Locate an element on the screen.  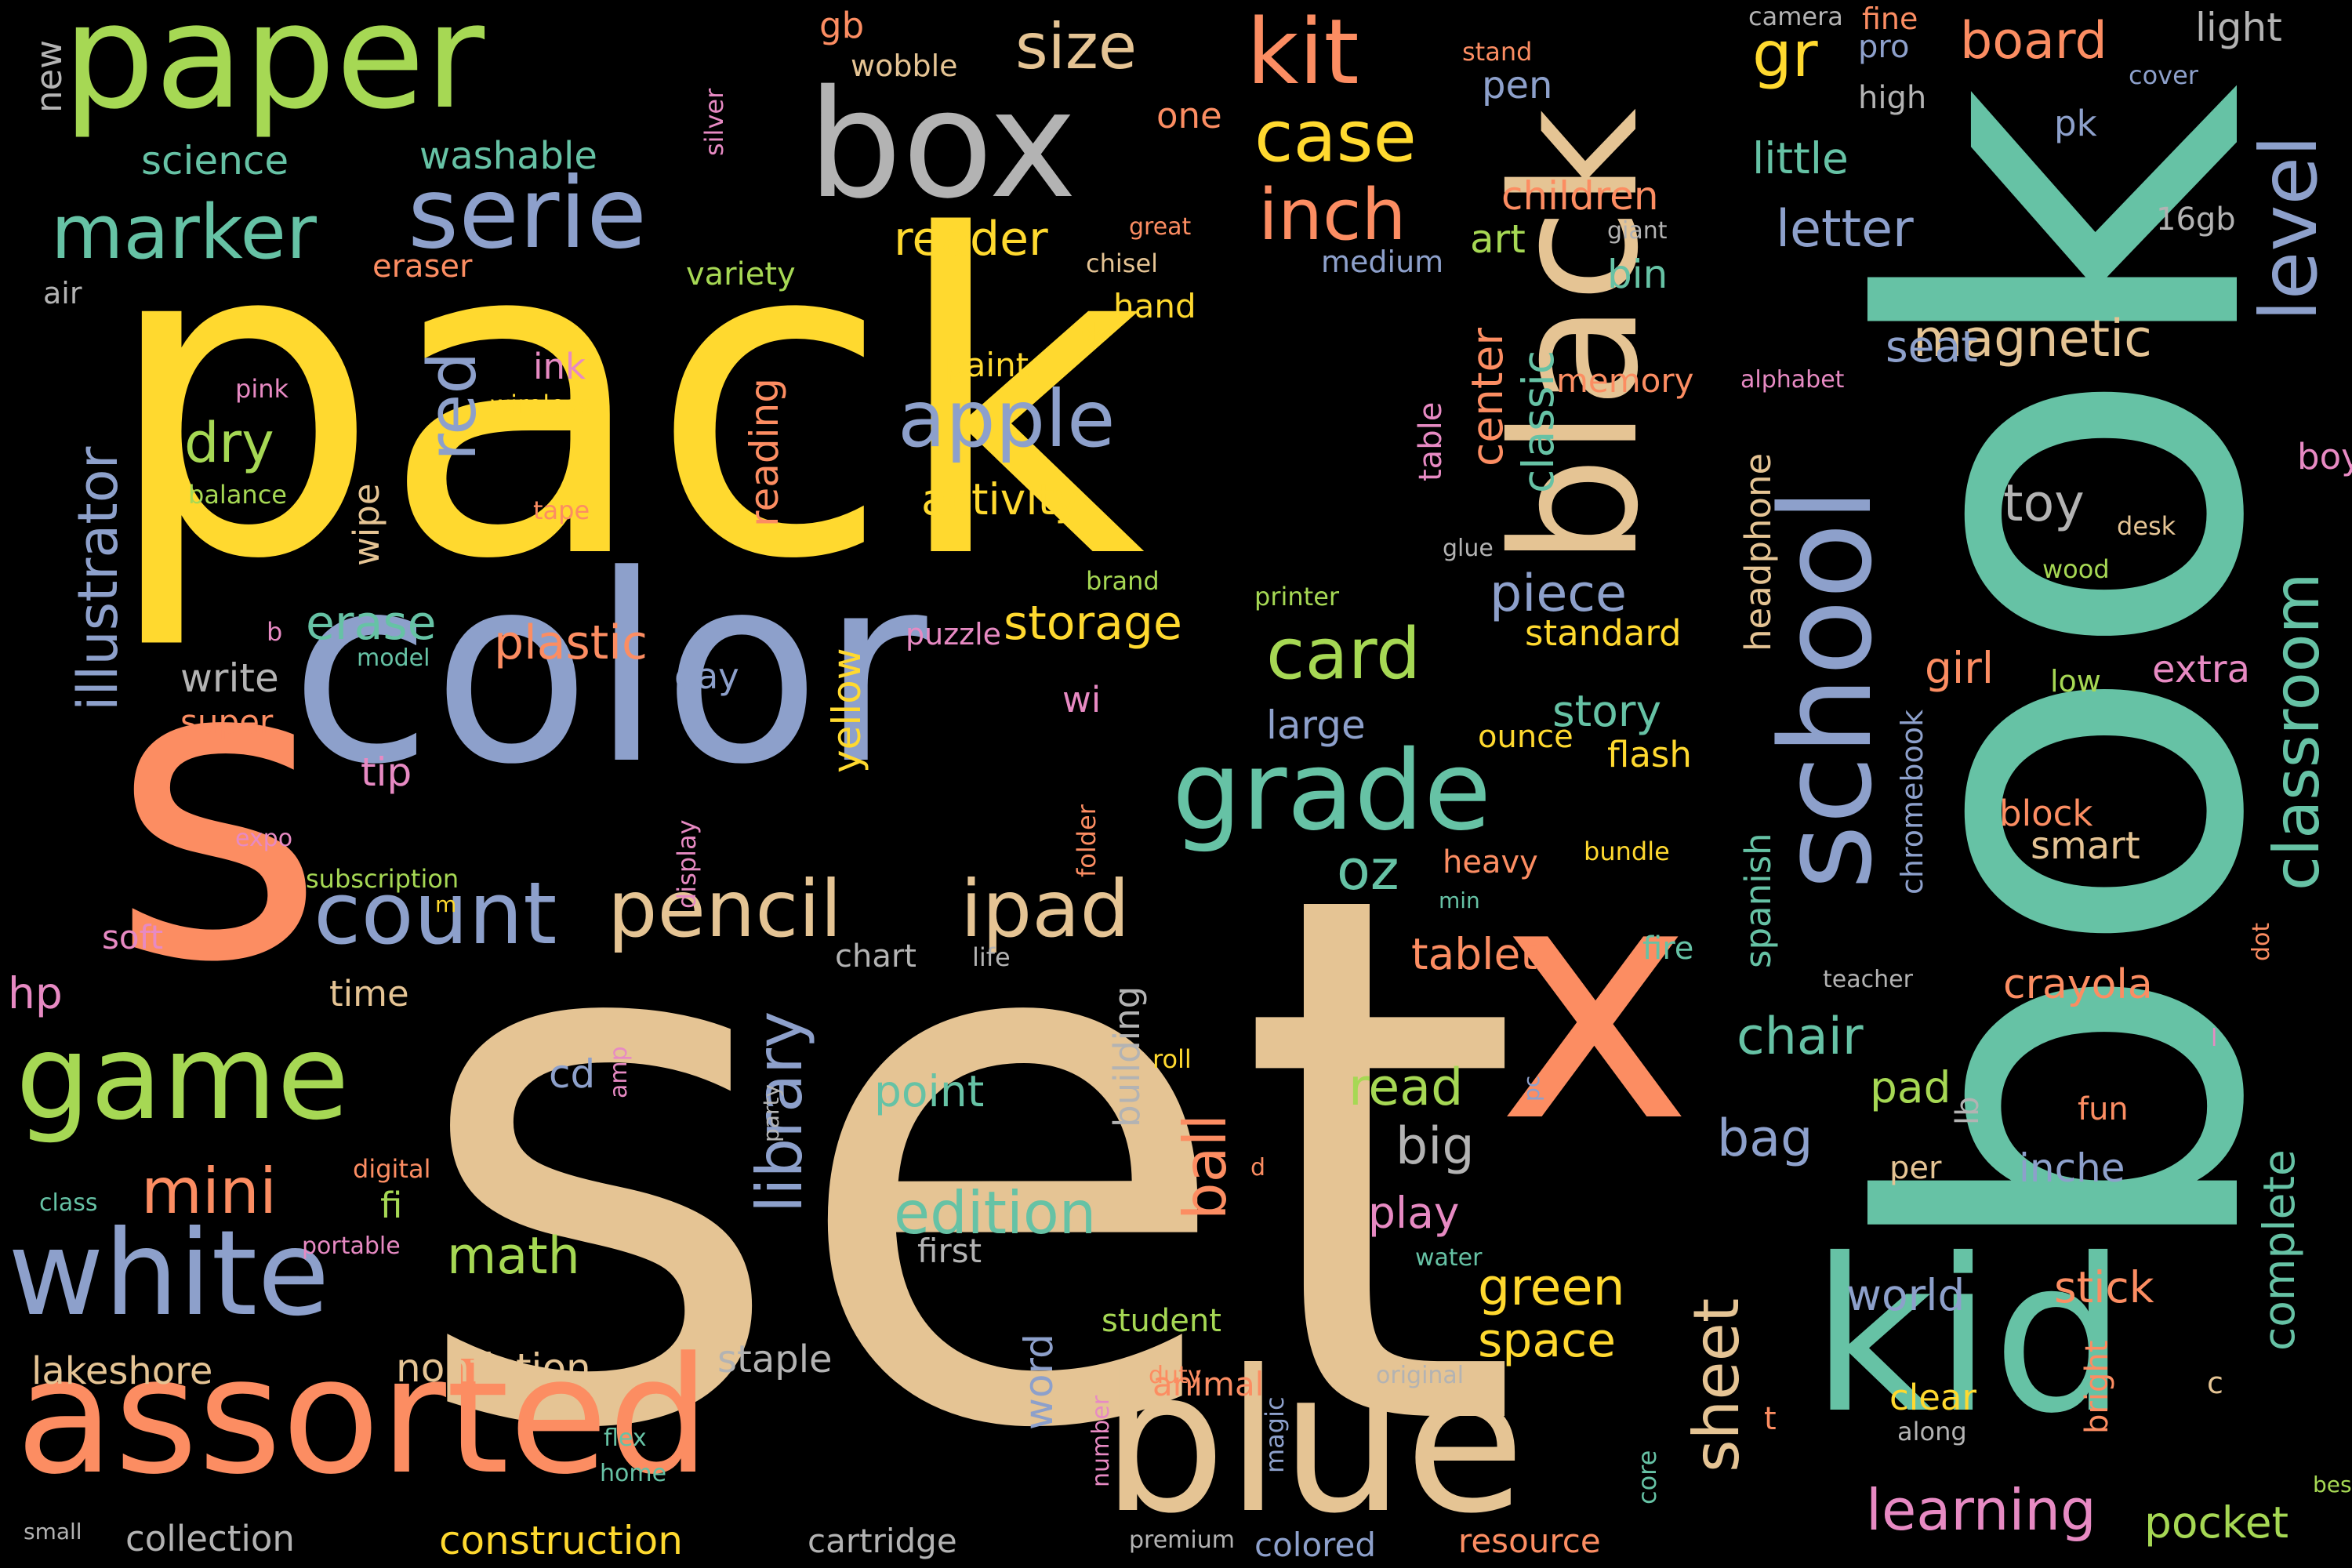
word-resource: resource is located at coordinates (1529, 1541).